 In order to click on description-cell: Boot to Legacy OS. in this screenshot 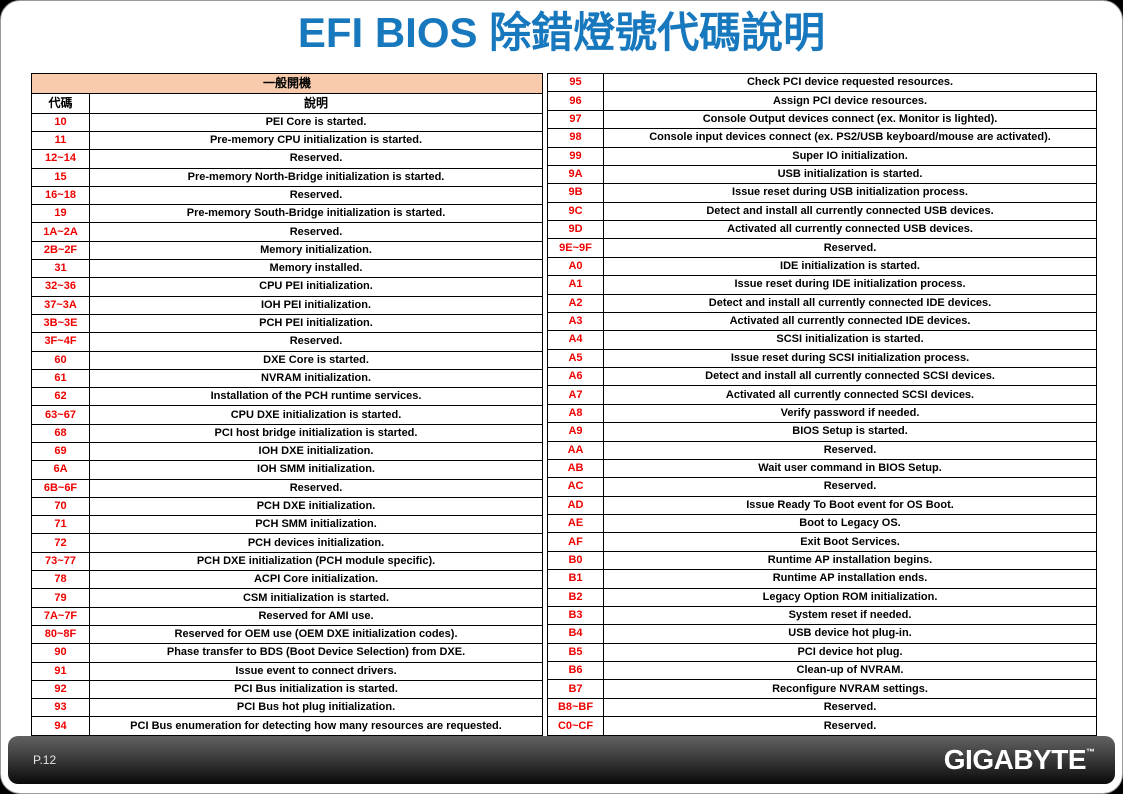, I will do `click(850, 523)`.